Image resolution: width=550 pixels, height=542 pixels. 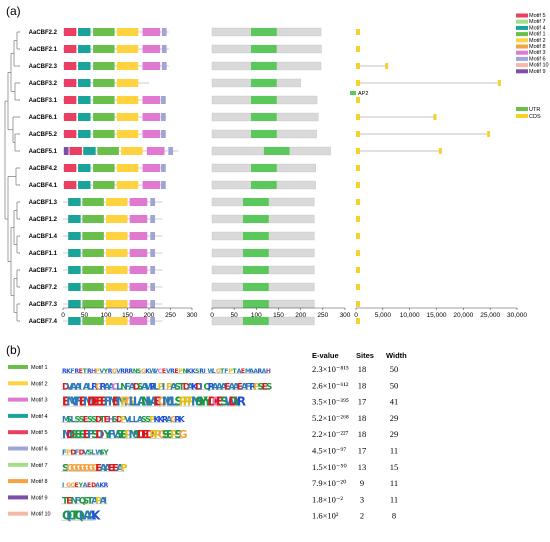 What do you see at coordinates (39, 498) in the screenshot?
I see `motif9-row-label: Motif 9` at bounding box center [39, 498].